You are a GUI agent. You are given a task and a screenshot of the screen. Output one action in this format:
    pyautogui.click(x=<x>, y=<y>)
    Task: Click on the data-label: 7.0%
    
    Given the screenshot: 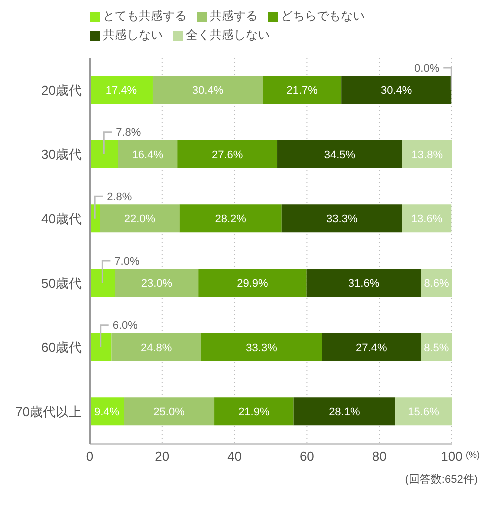 What is the action you would take?
    pyautogui.click(x=127, y=262)
    